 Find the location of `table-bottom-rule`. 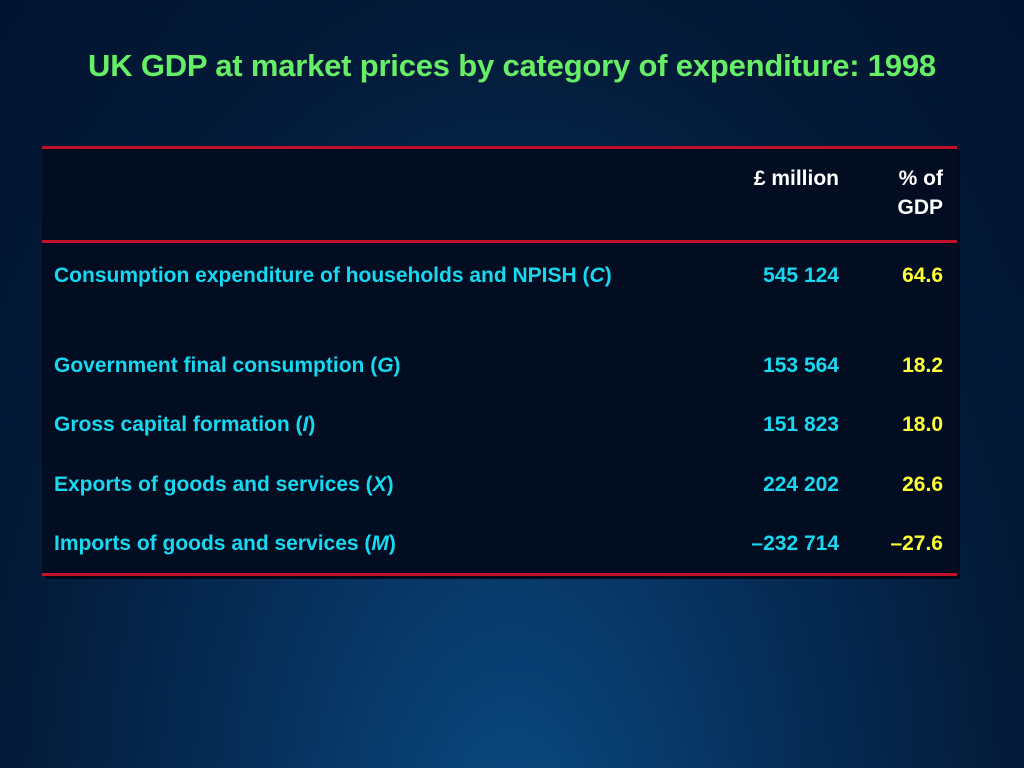

table-bottom-rule is located at coordinates (499, 574).